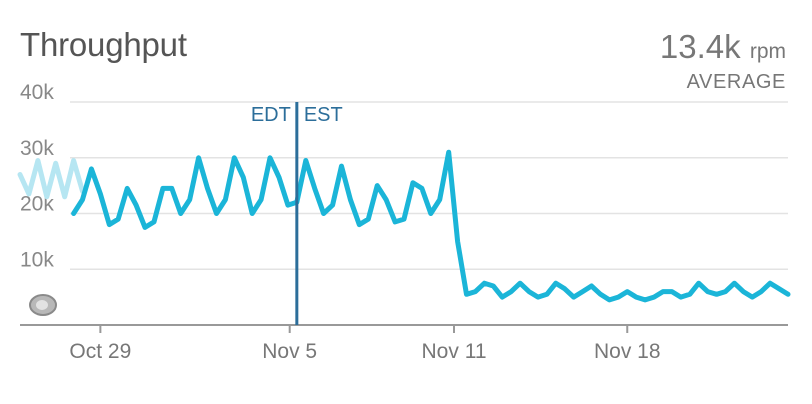  I want to click on summary-label: AVERAGE, so click(736, 82).